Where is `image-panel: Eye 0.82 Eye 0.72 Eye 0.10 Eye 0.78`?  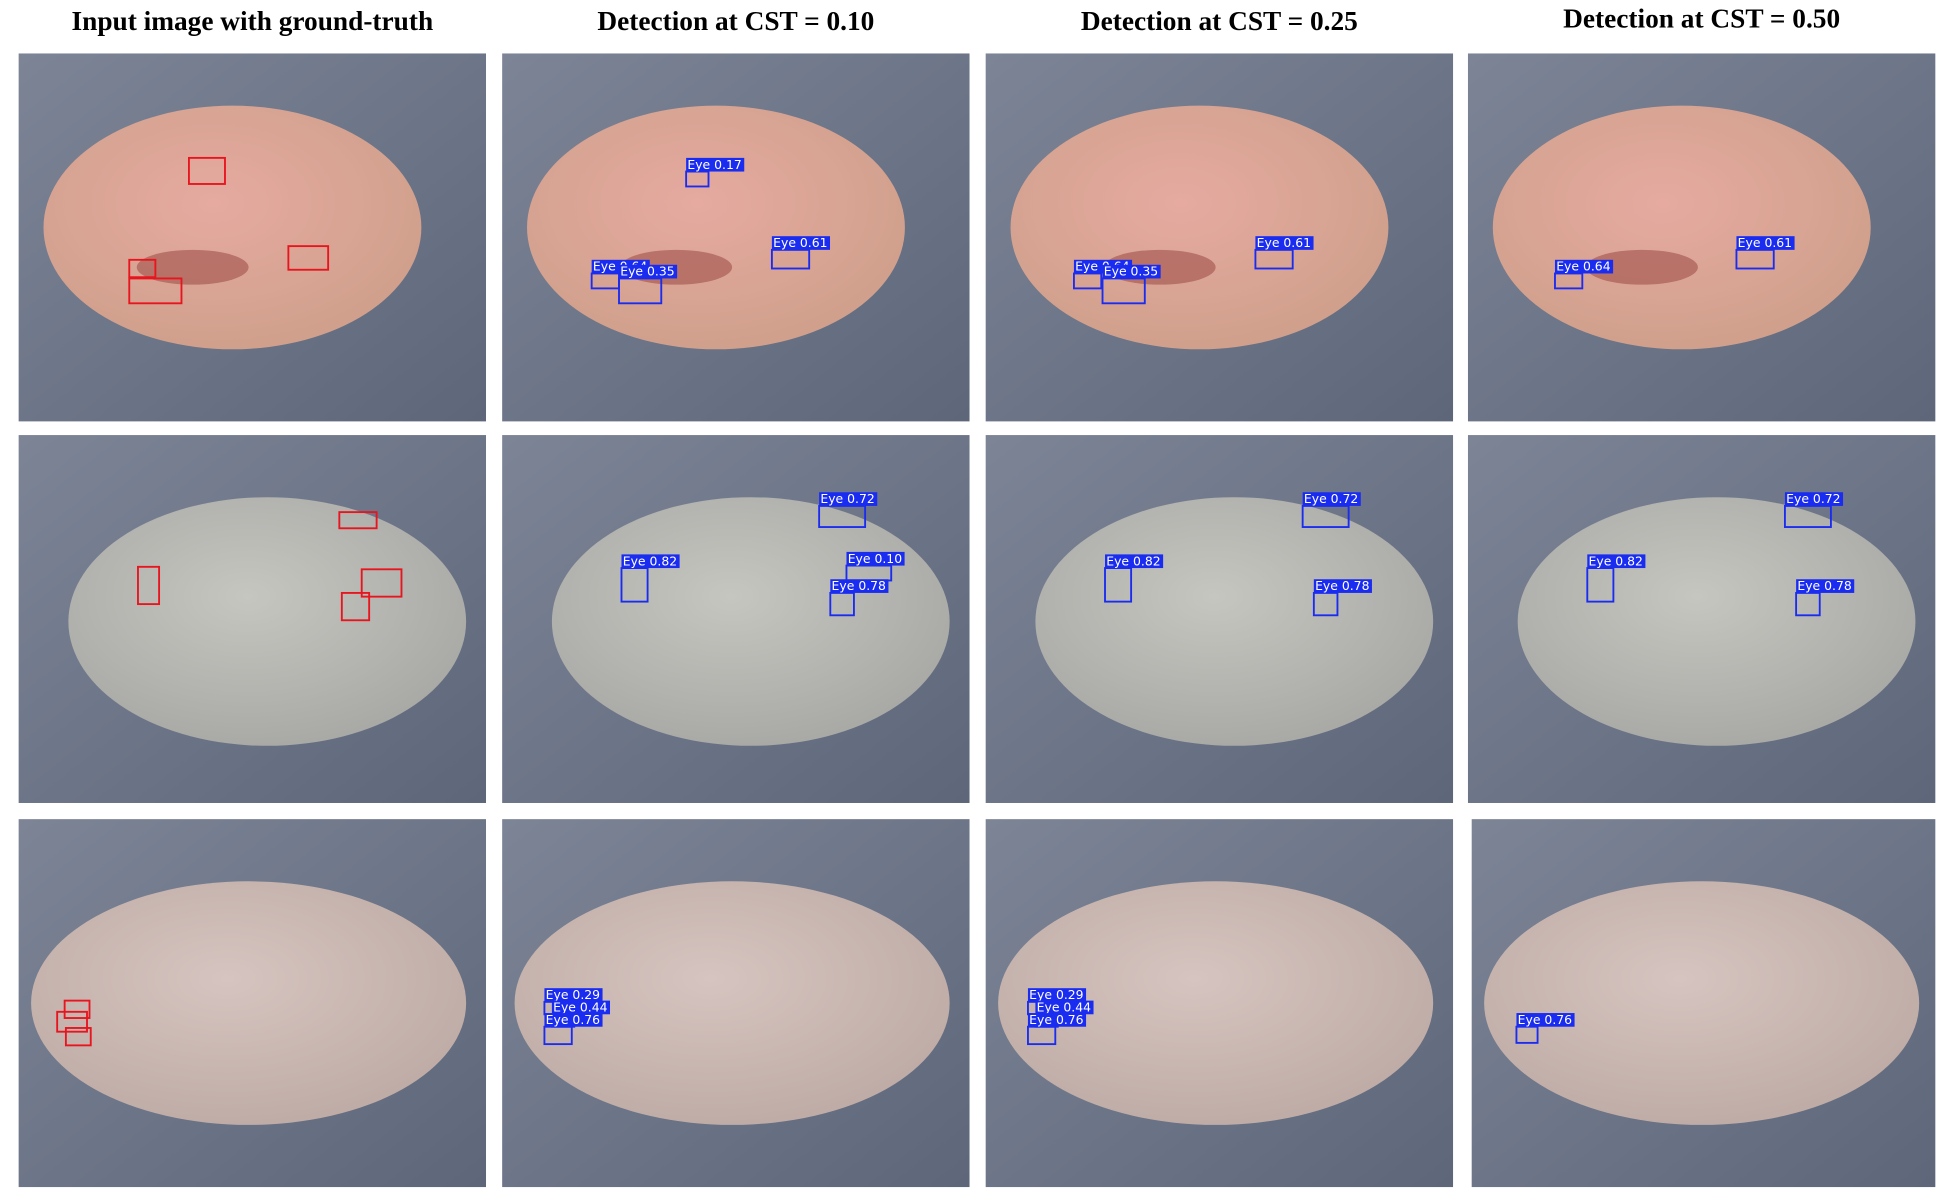 image-panel: Eye 0.82 Eye 0.72 Eye 0.10 Eye 0.78 is located at coordinates (736, 619).